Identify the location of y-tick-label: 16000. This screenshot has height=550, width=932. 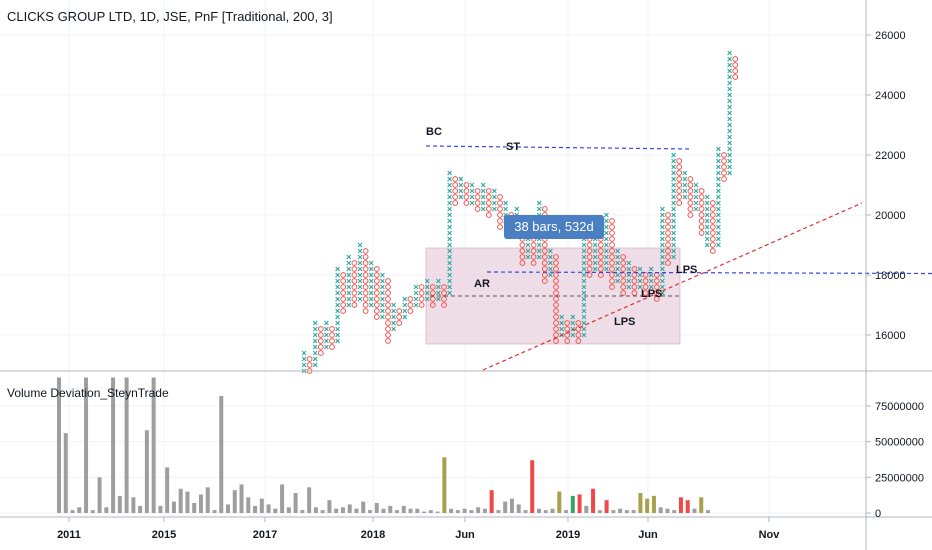
(890, 336).